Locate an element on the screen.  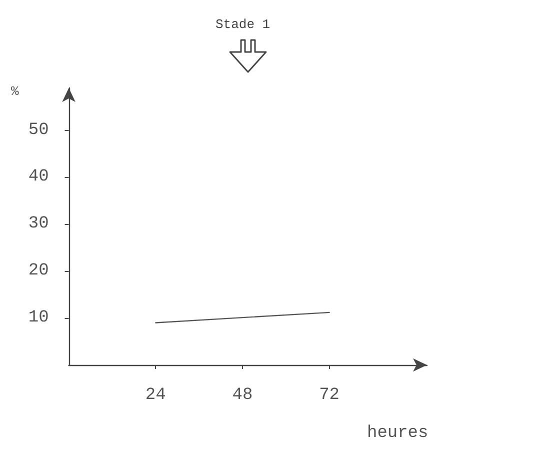
x-tick-label: 72 is located at coordinates (329, 395).